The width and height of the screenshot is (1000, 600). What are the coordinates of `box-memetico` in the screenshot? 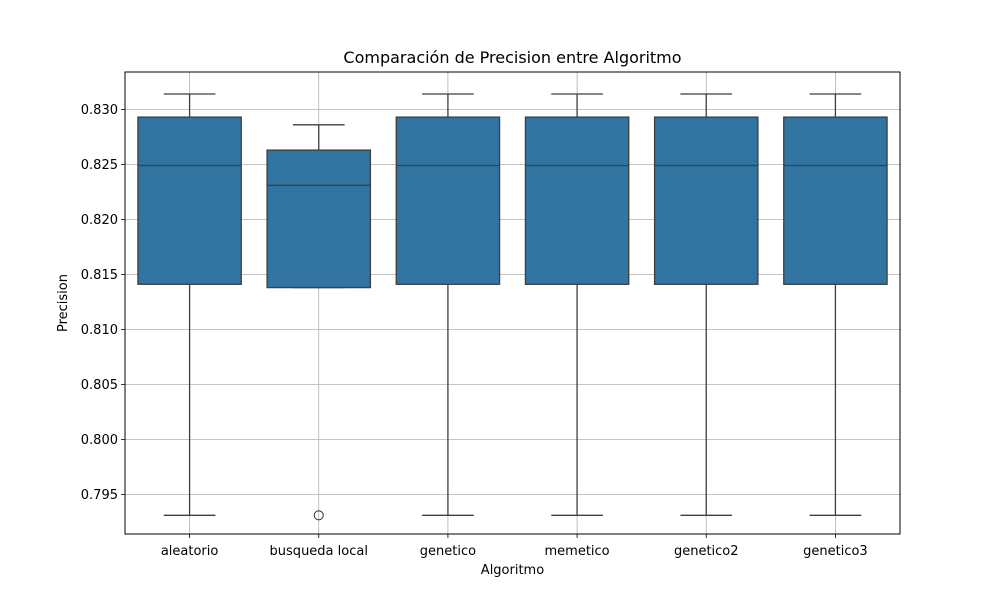 It's located at (577, 304).